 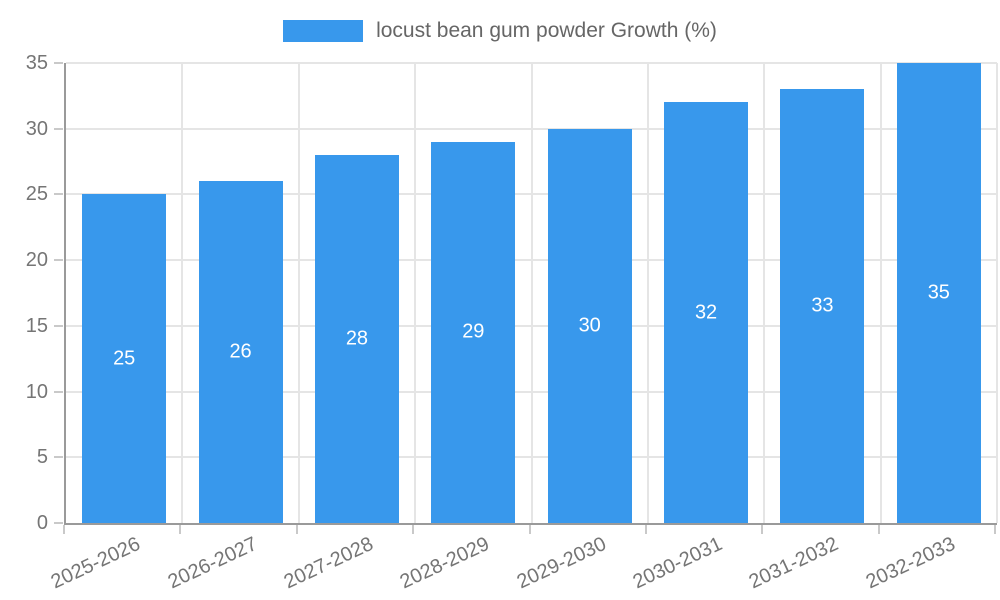 I want to click on y-axis-tick-label: 30, so click(x=36, y=128).